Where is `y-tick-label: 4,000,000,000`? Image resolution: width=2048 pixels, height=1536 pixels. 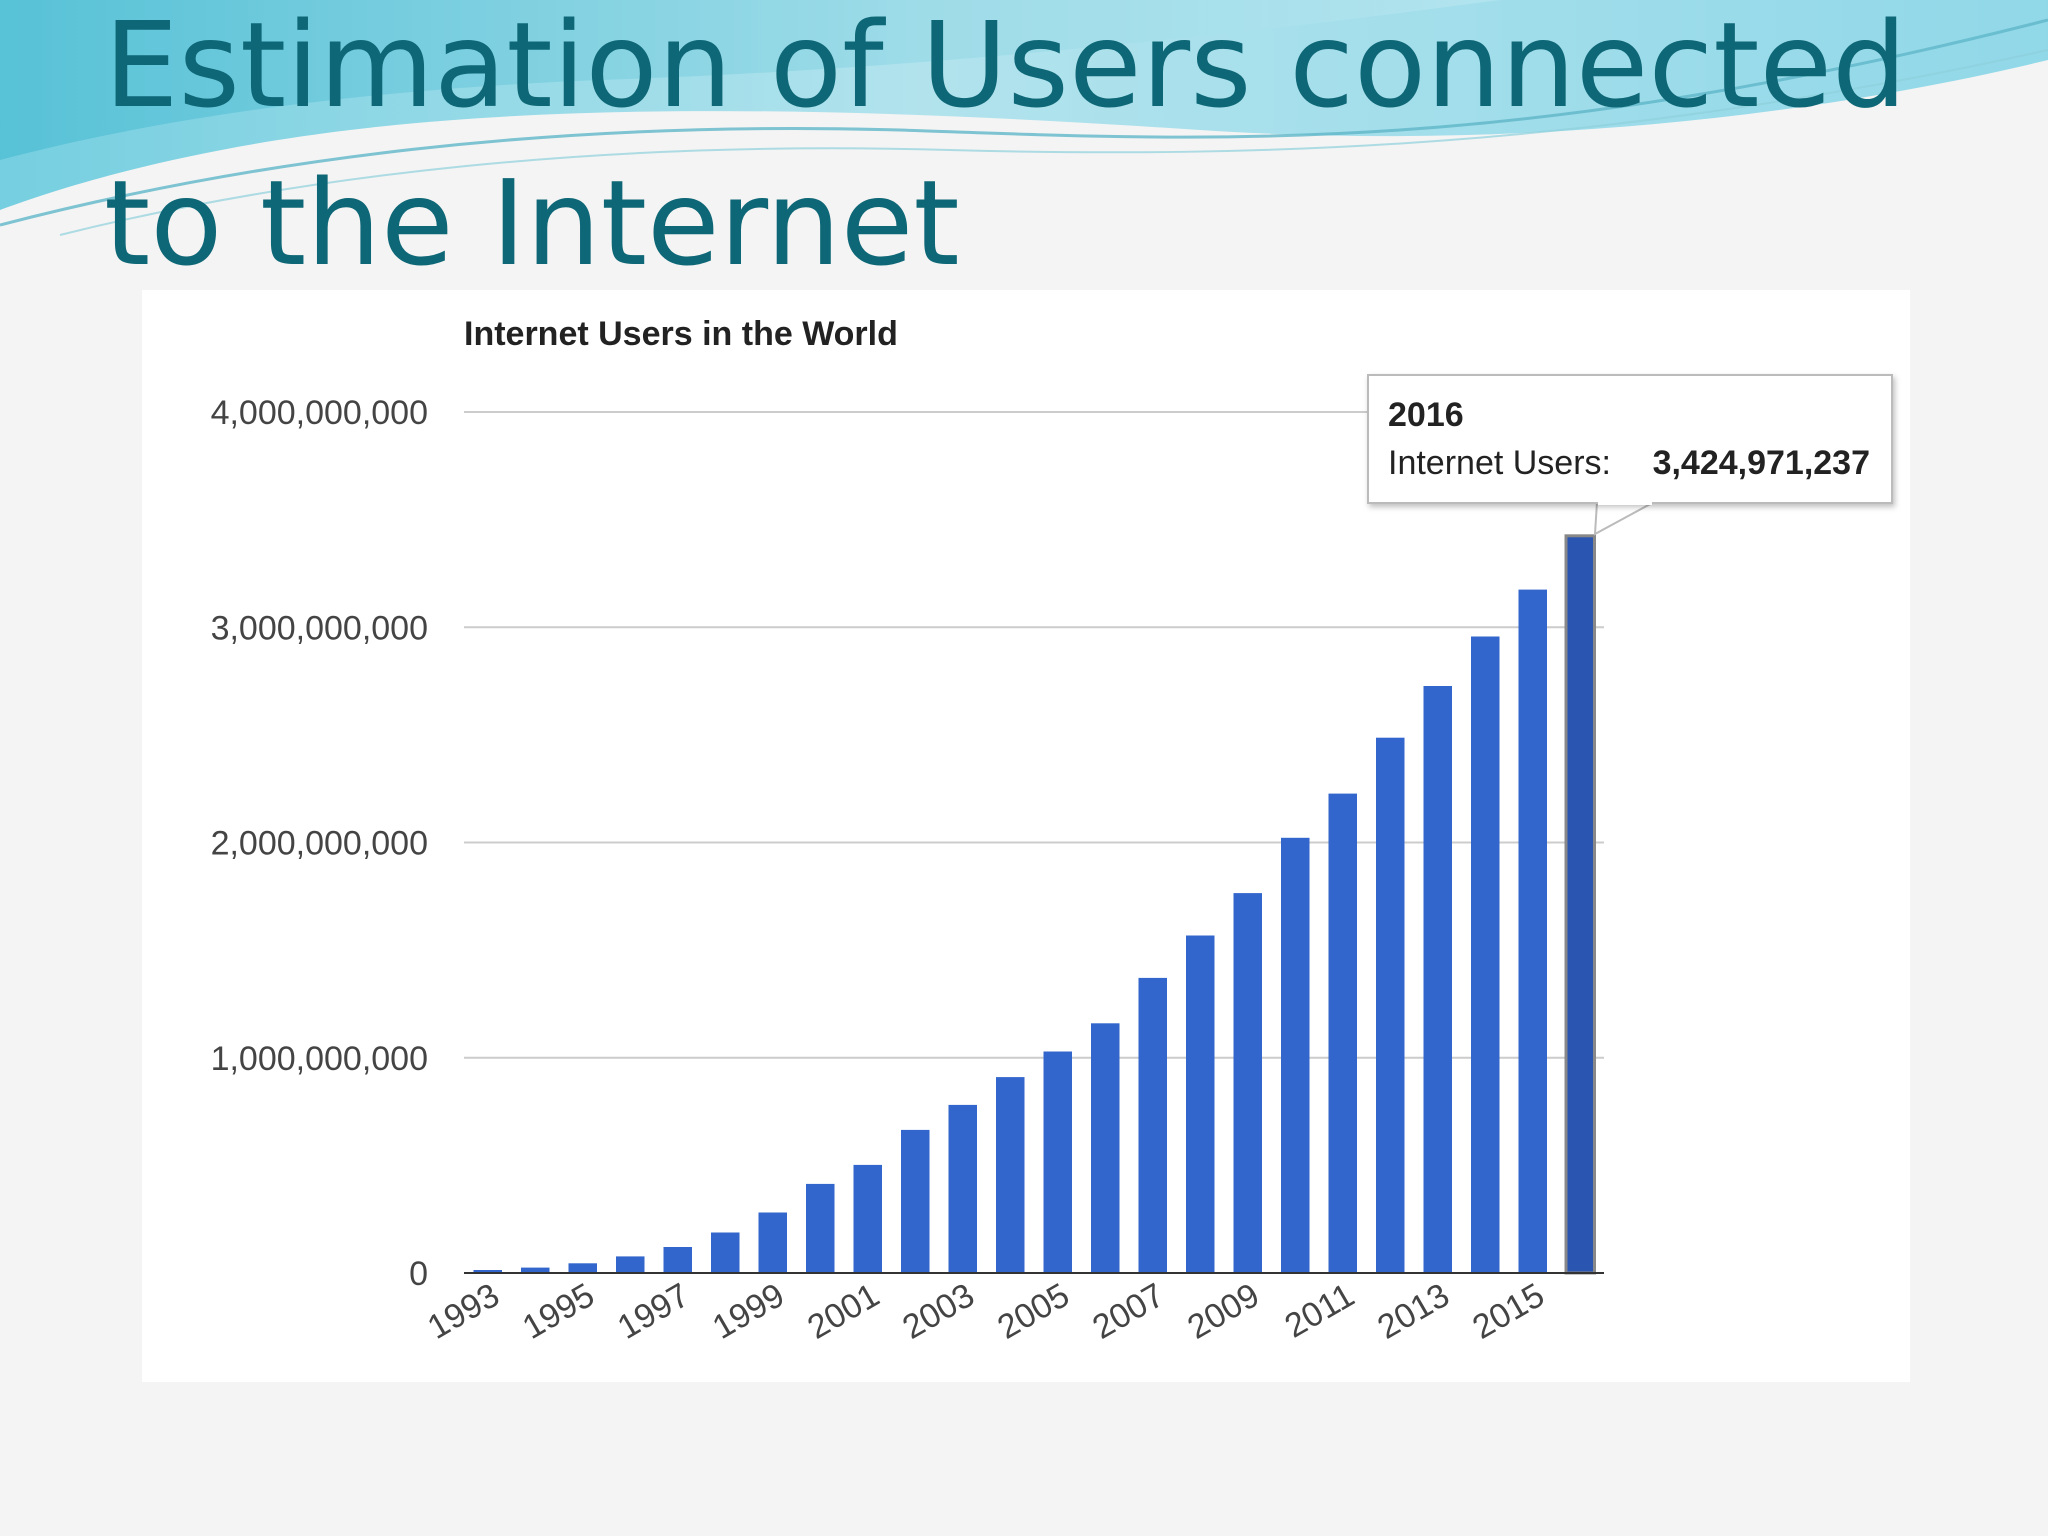 y-tick-label: 4,000,000,000 is located at coordinates (319, 413).